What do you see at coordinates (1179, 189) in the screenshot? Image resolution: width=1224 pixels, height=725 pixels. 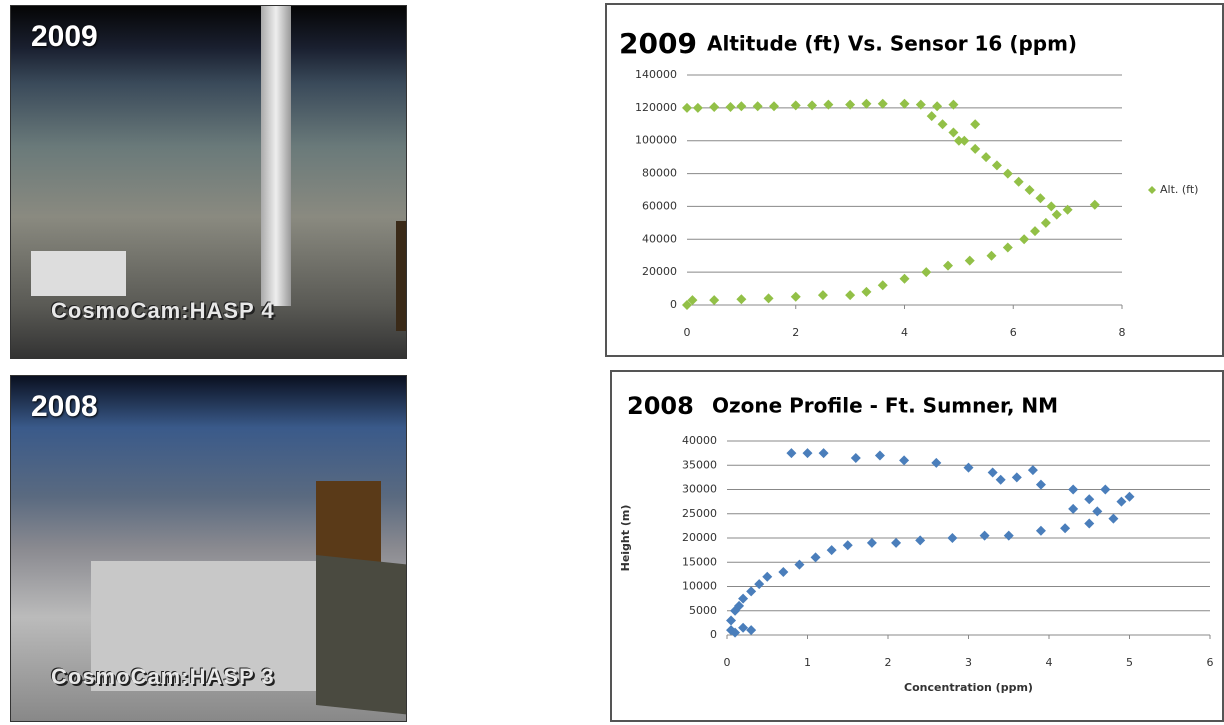 I see `legend-label: Alt. (ft)` at bounding box center [1179, 189].